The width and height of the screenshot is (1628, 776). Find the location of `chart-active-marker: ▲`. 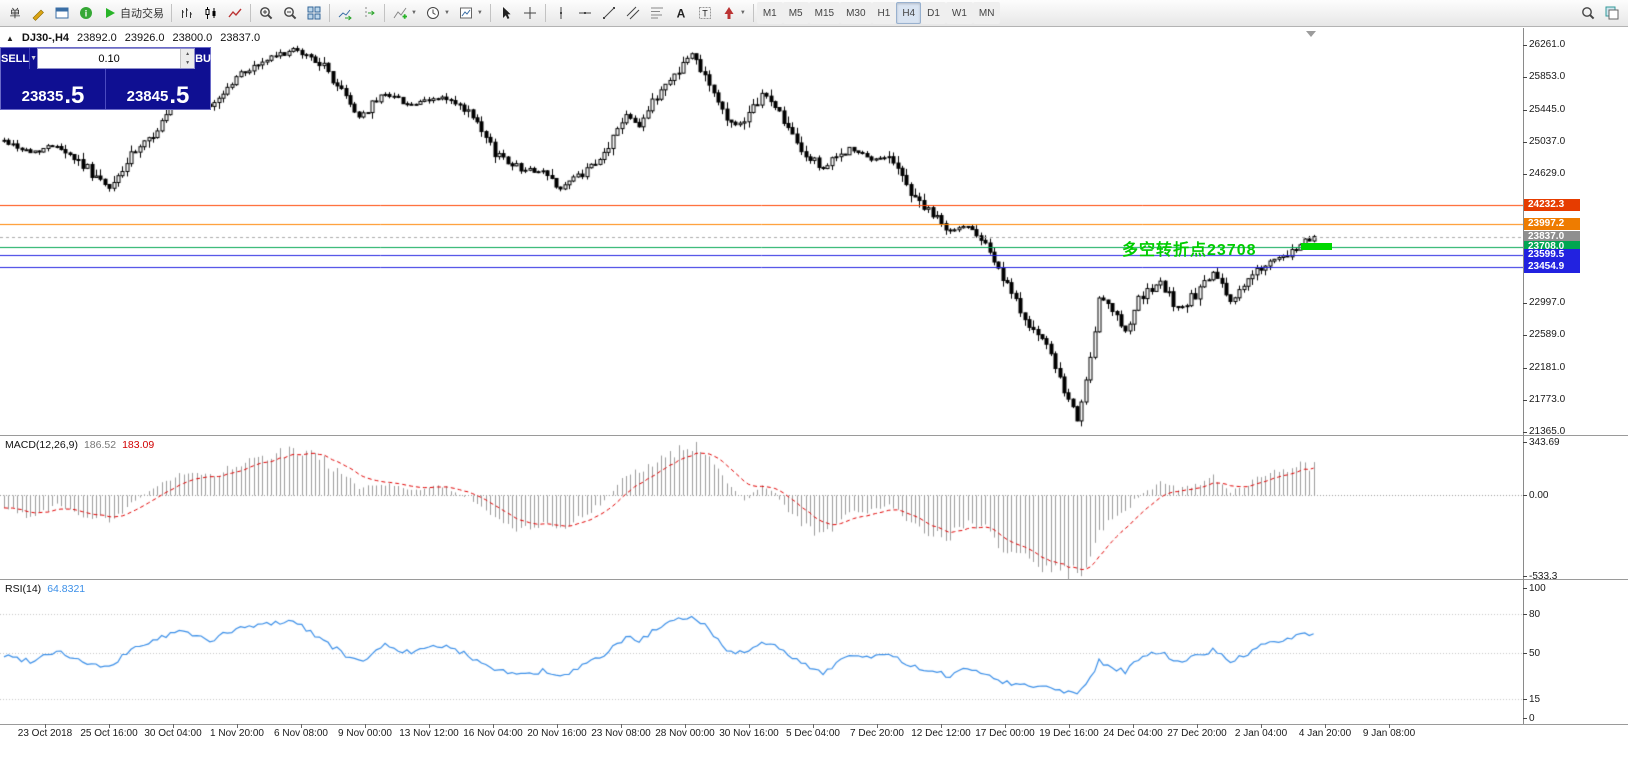

chart-active-marker: ▲ is located at coordinates (10, 38).